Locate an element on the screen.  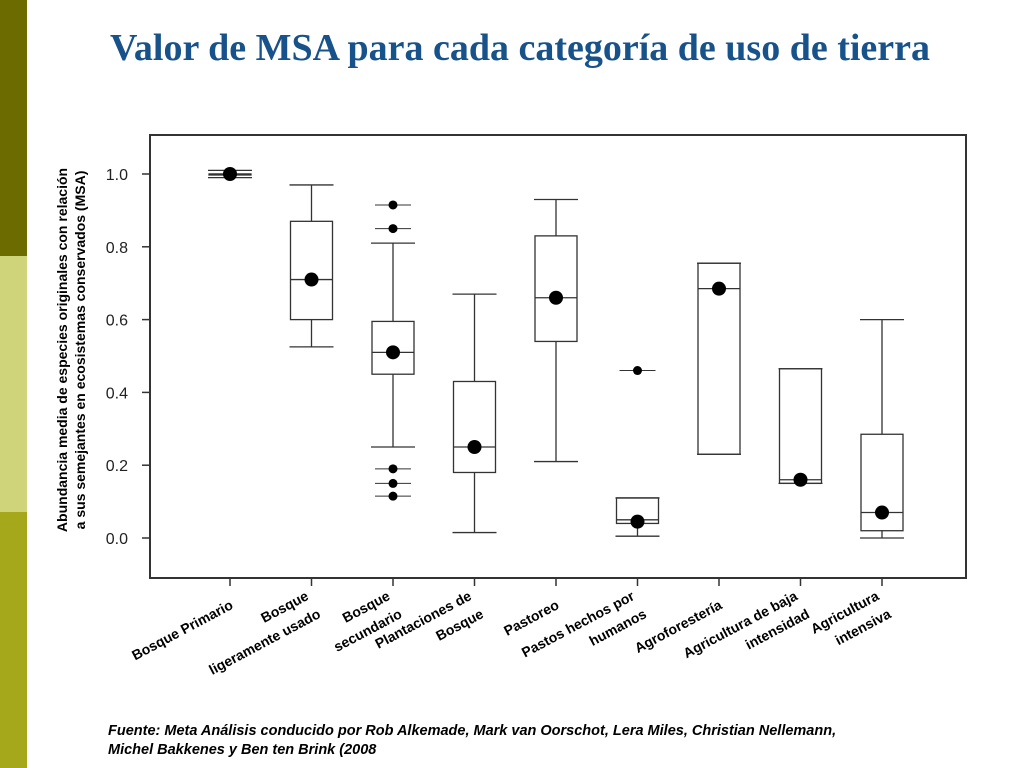
y-tick-label: 0.0 is located at coordinates (117, 539).